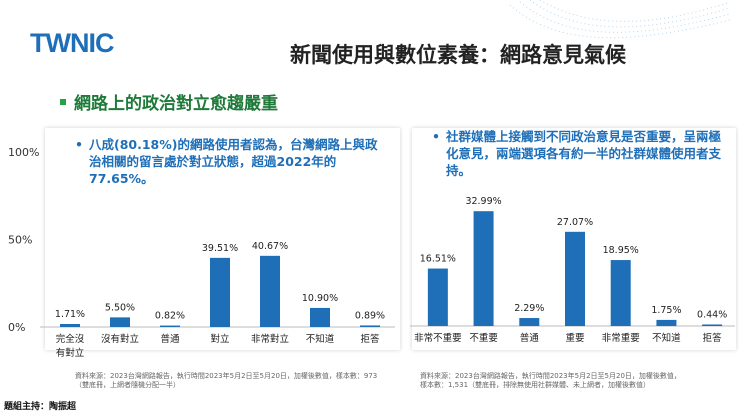  What do you see at coordinates (120, 307) in the screenshot?
I see `data-label: 5.50%` at bounding box center [120, 307].